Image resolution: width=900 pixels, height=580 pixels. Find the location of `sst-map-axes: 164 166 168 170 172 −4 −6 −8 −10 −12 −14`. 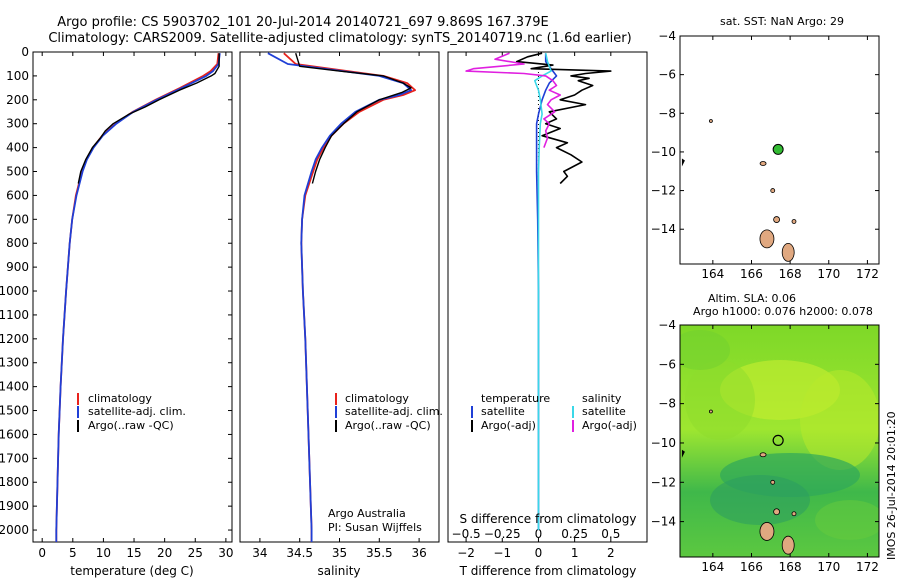

sst-map-axes: 164 166 168 170 172 −4 −6 −8 −10 −12 −14 is located at coordinates (765, 155).